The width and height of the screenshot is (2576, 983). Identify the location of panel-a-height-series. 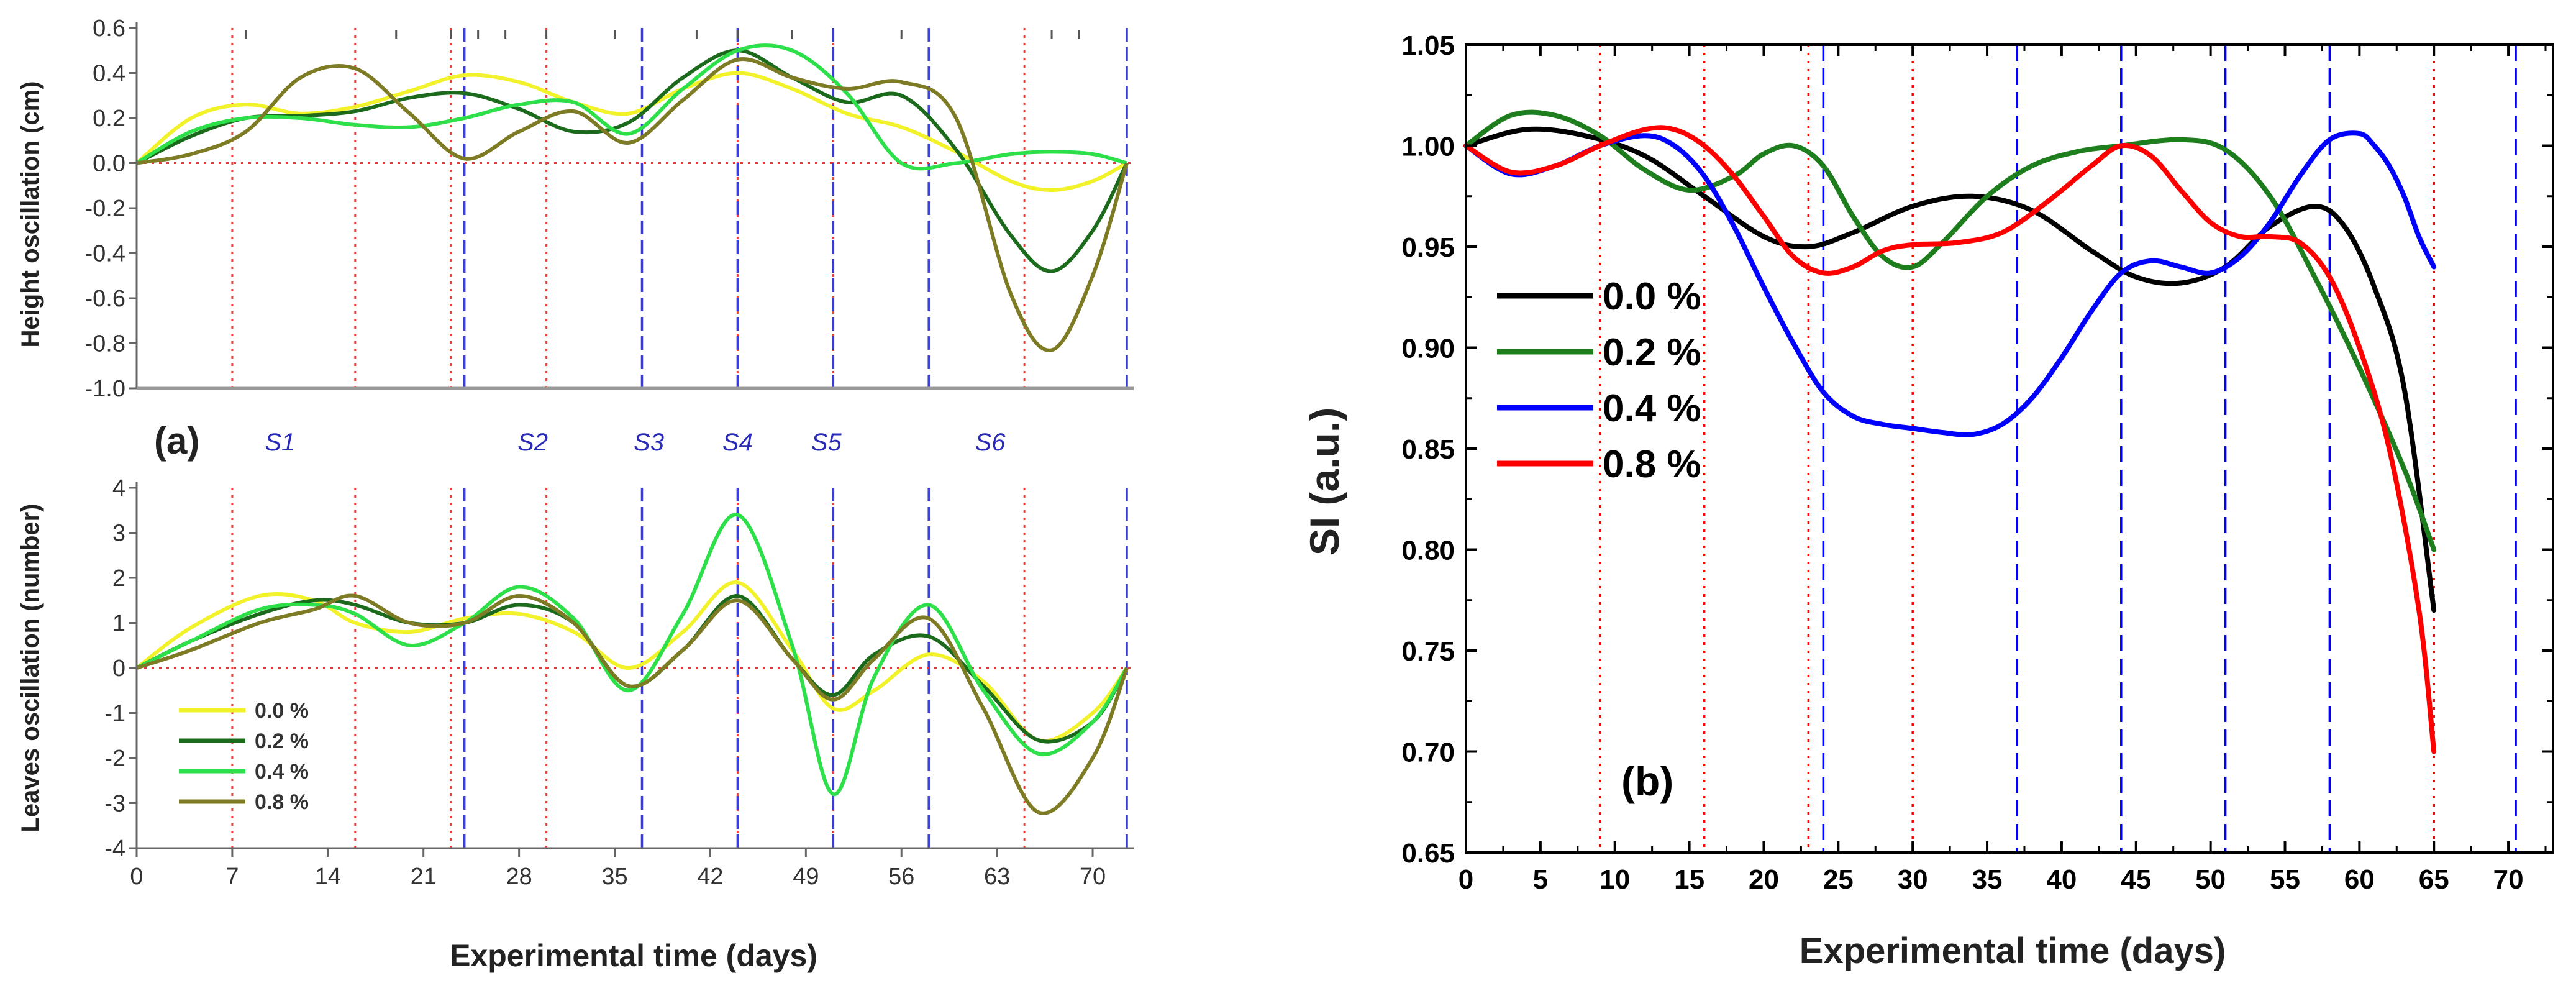
(632, 197).